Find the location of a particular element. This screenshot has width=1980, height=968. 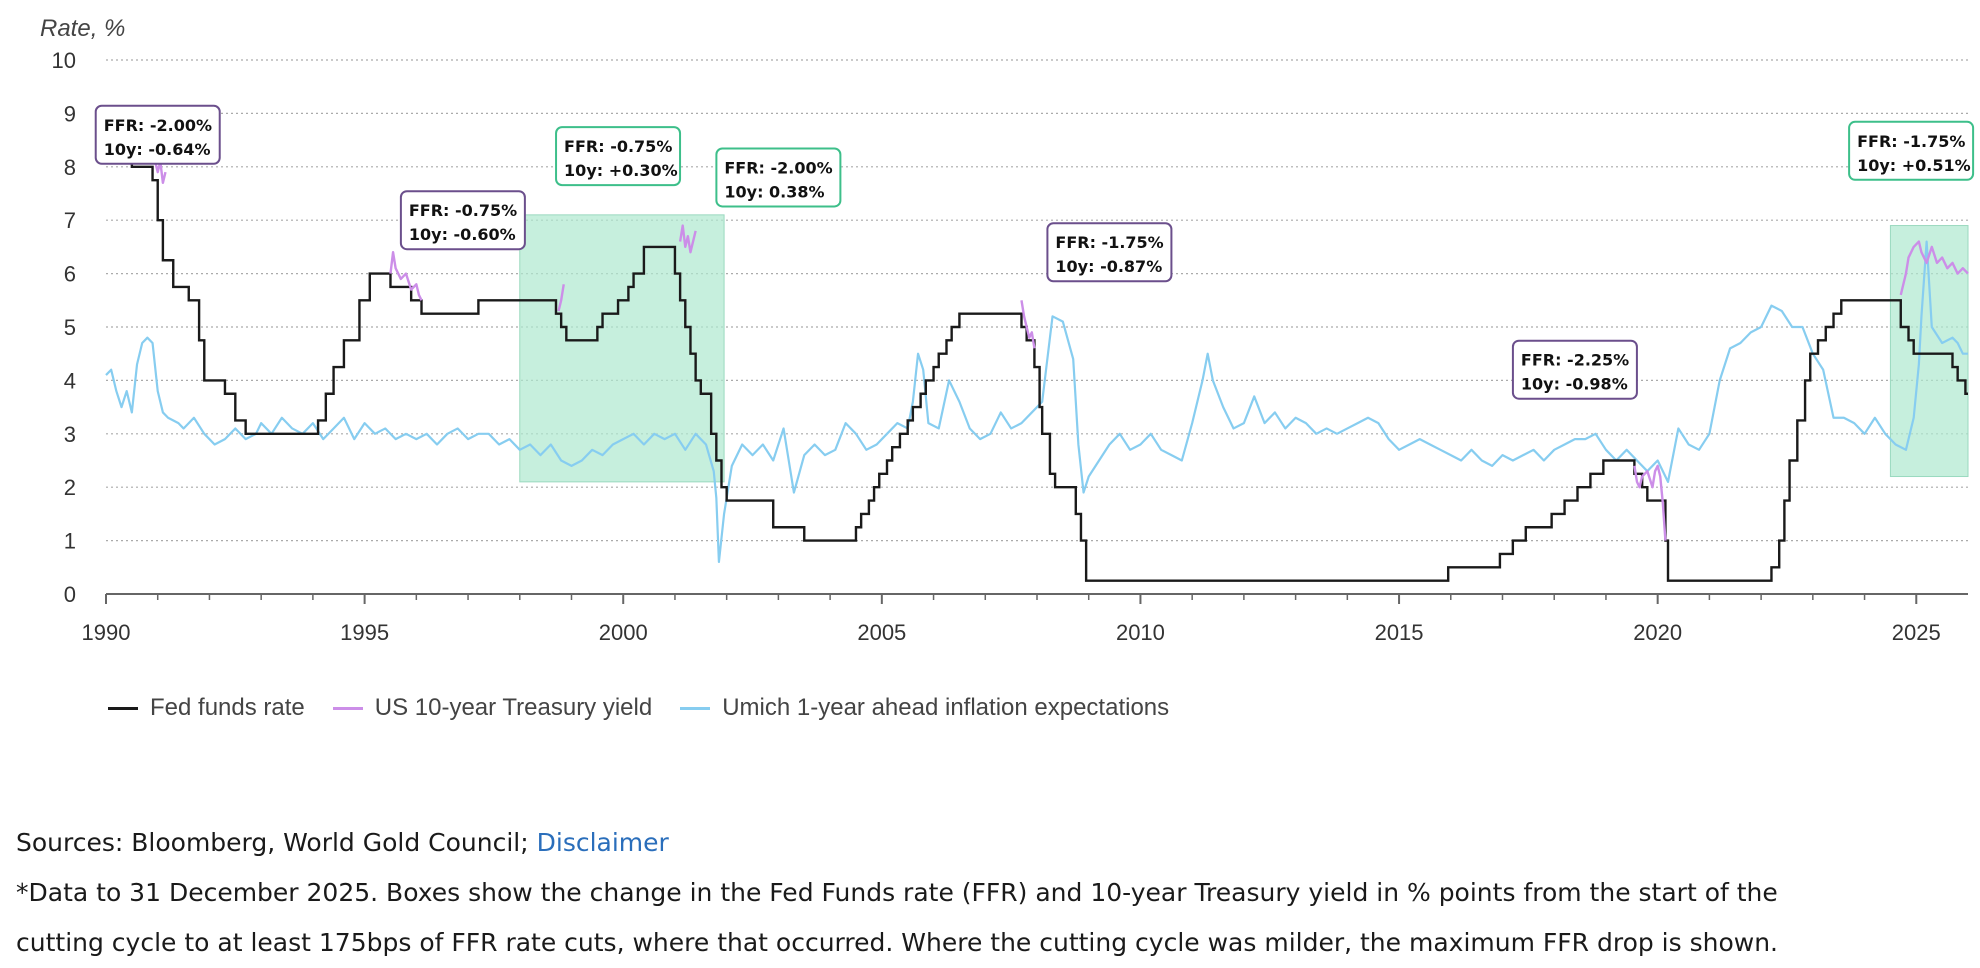

disclaimer-link: Disclaimer is located at coordinates (602, 842).